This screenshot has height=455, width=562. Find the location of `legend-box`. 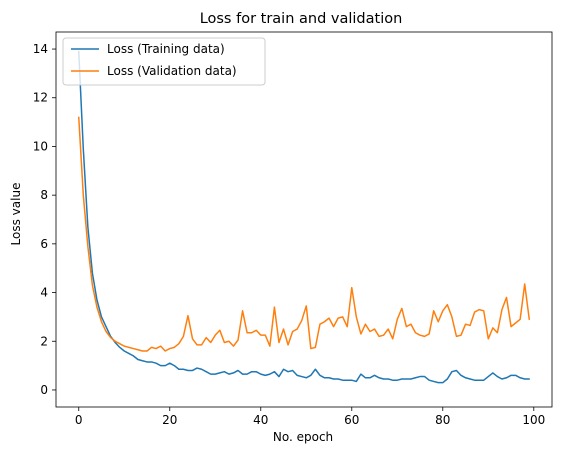

legend-box is located at coordinates (164, 61).